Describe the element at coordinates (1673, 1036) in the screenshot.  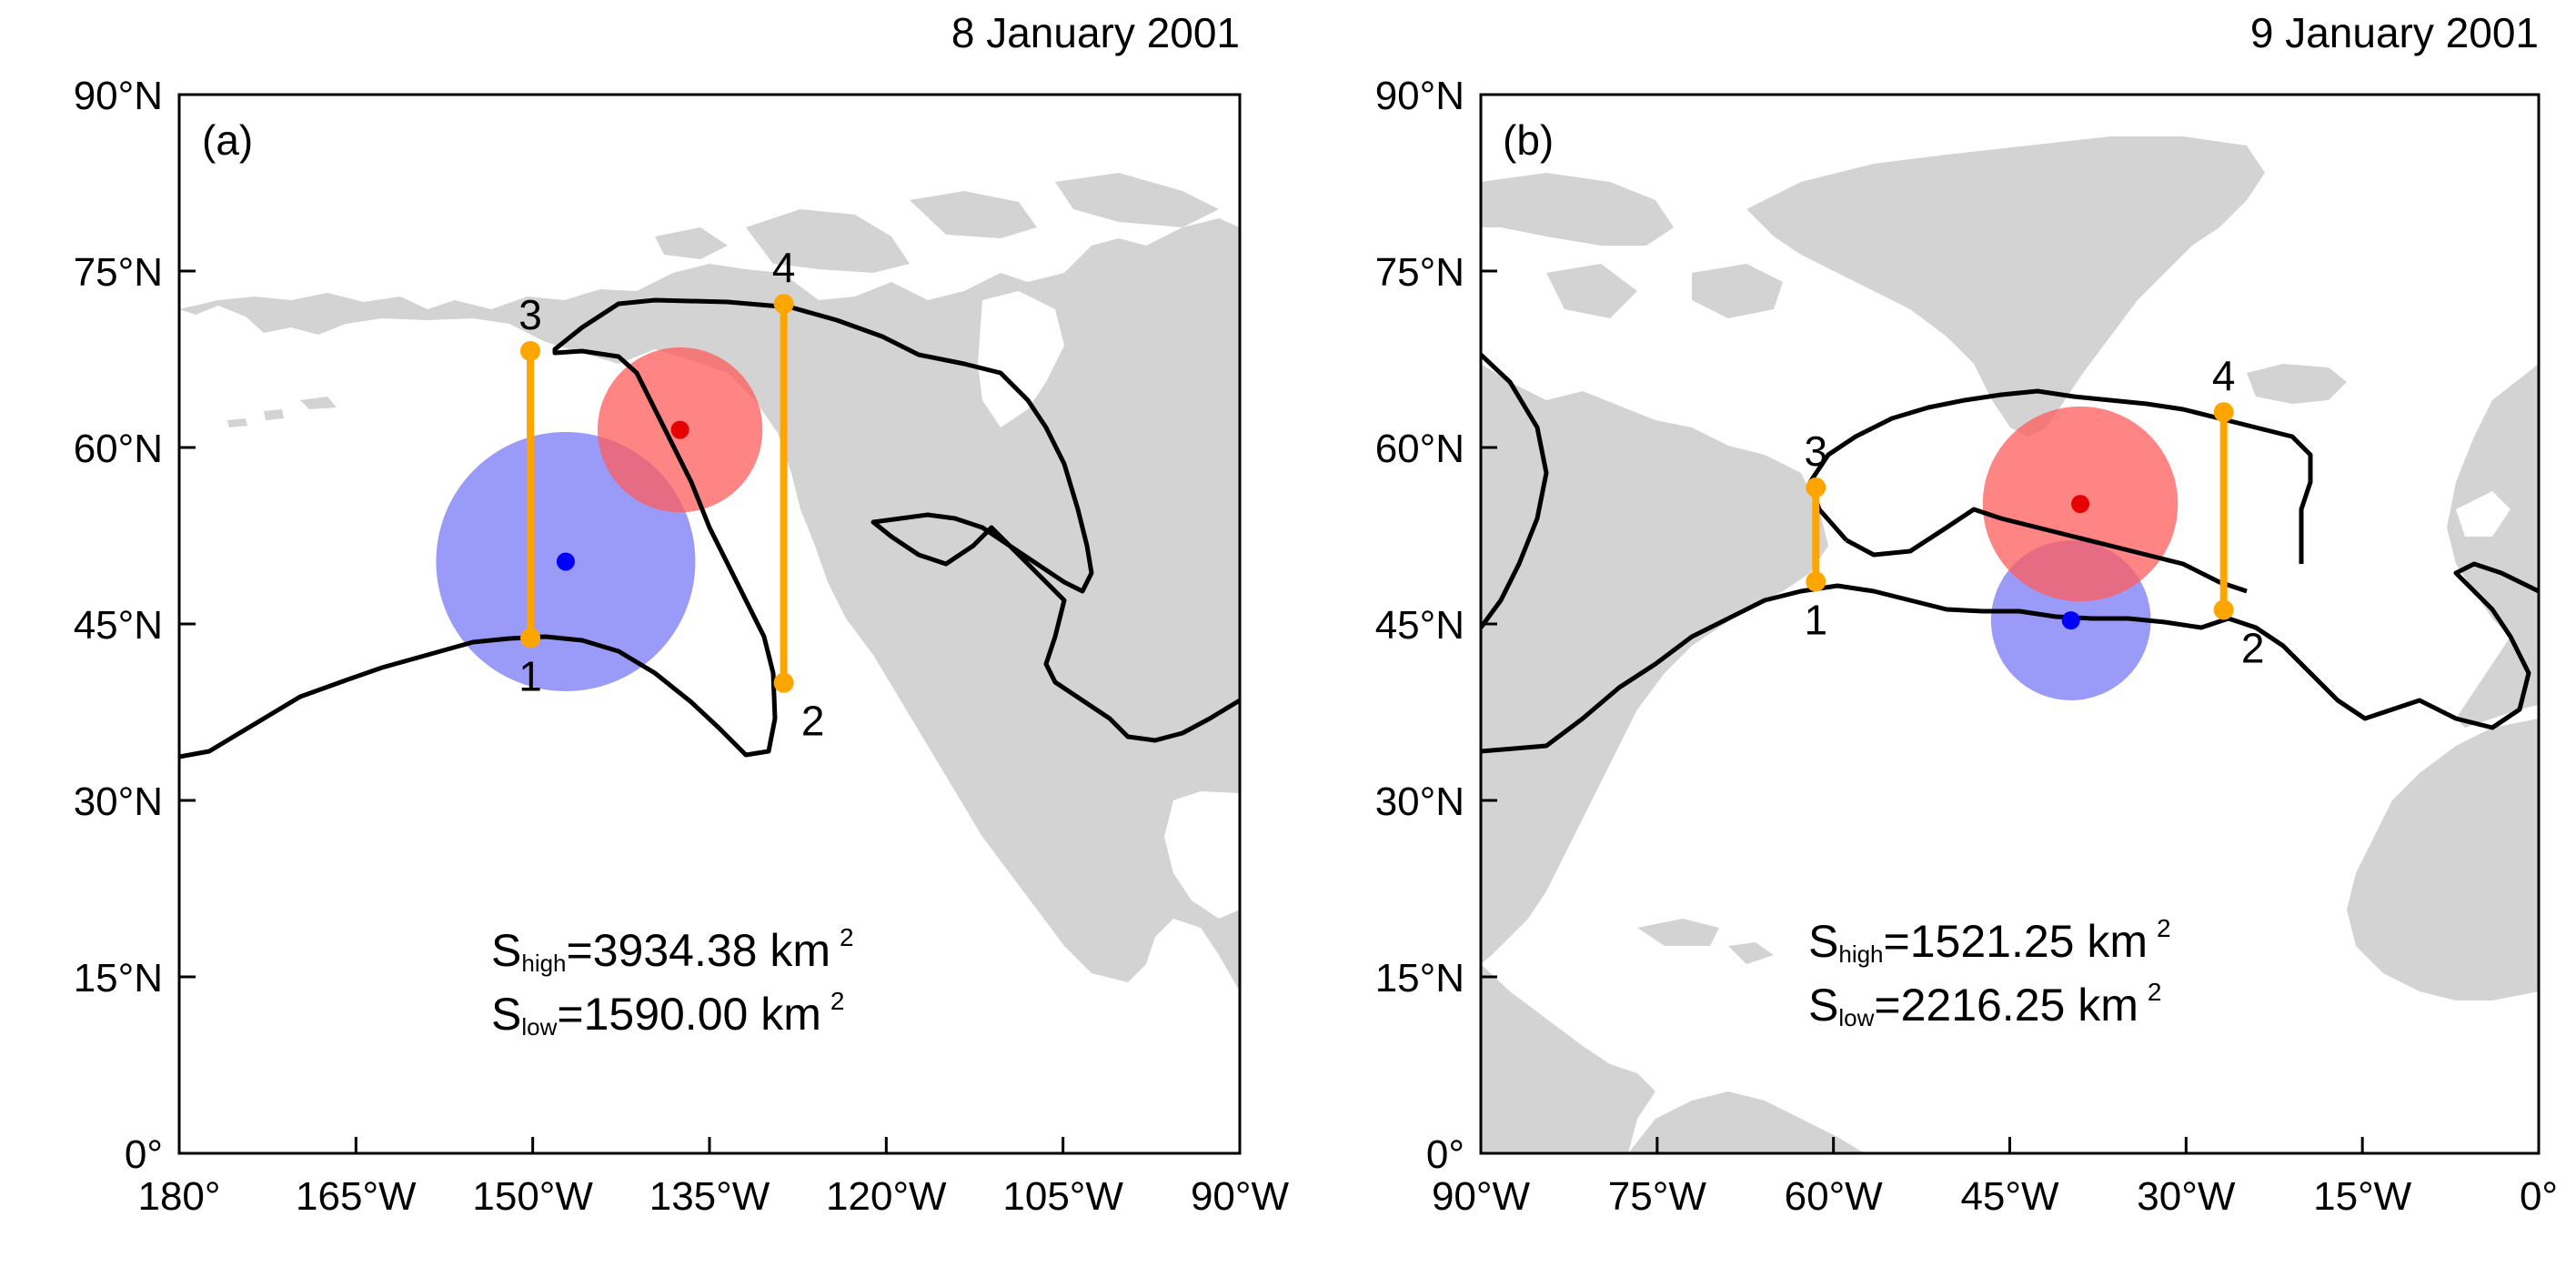
I see `land-americas-south-b` at that location.